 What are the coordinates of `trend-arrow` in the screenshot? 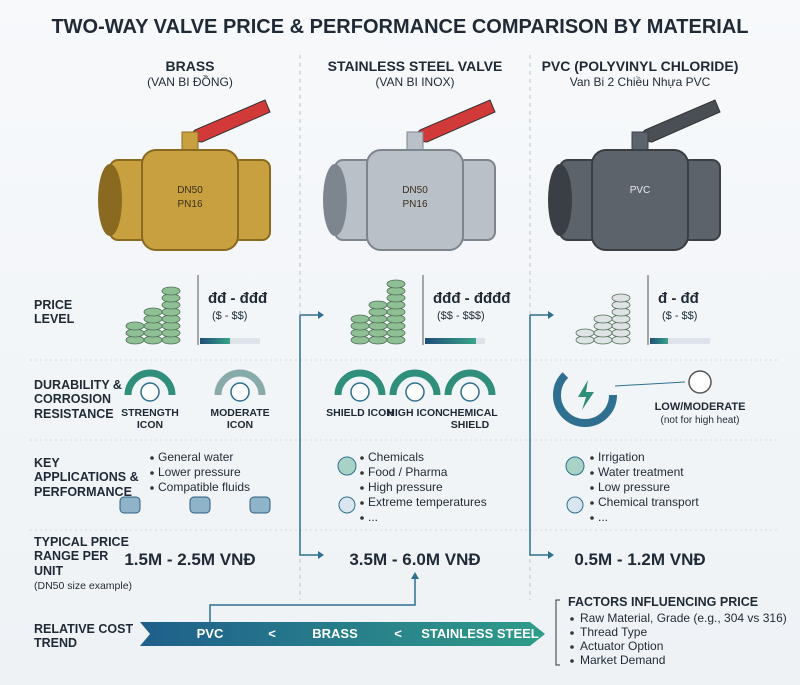 It's located at (312, 600).